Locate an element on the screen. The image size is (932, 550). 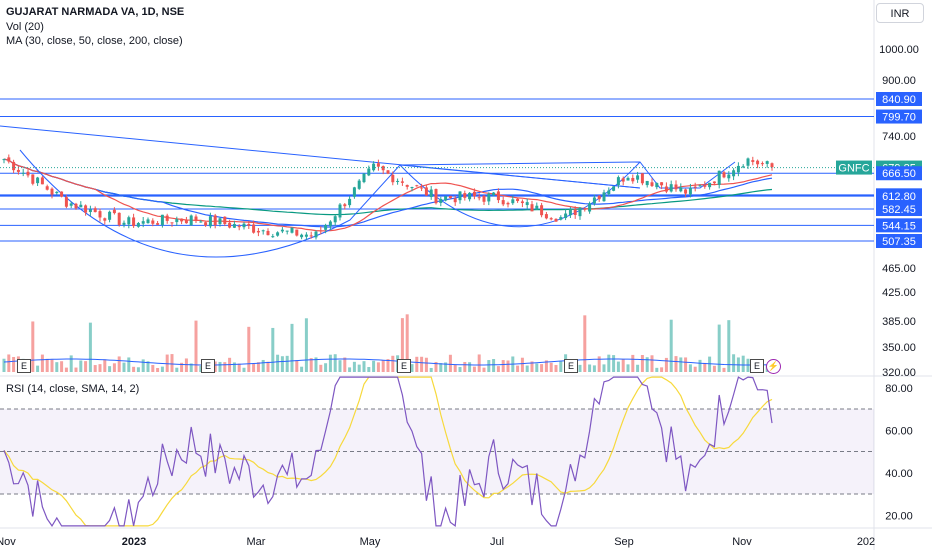
volume-legend: Vol (20) is located at coordinates (25, 27).